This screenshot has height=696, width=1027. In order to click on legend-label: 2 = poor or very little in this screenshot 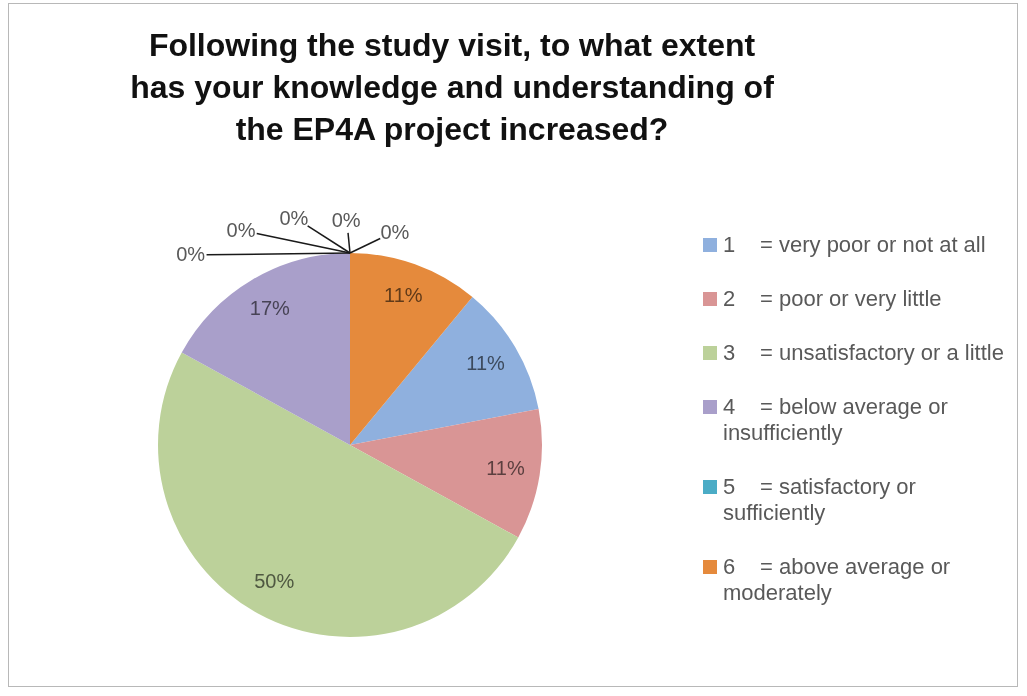, I will do `click(832, 299)`.